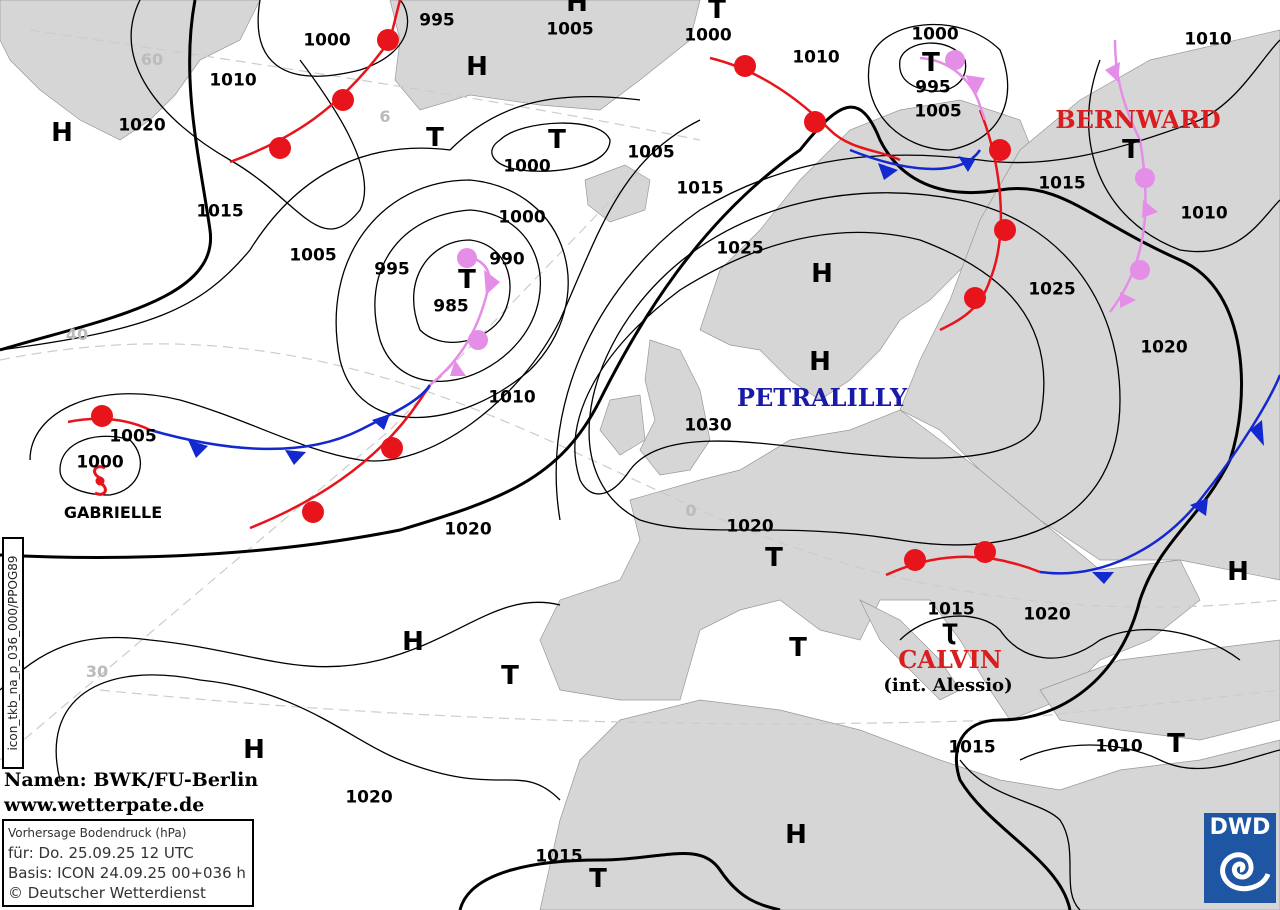  What do you see at coordinates (675, 407) in the screenshot?
I see `land-britain` at bounding box center [675, 407].